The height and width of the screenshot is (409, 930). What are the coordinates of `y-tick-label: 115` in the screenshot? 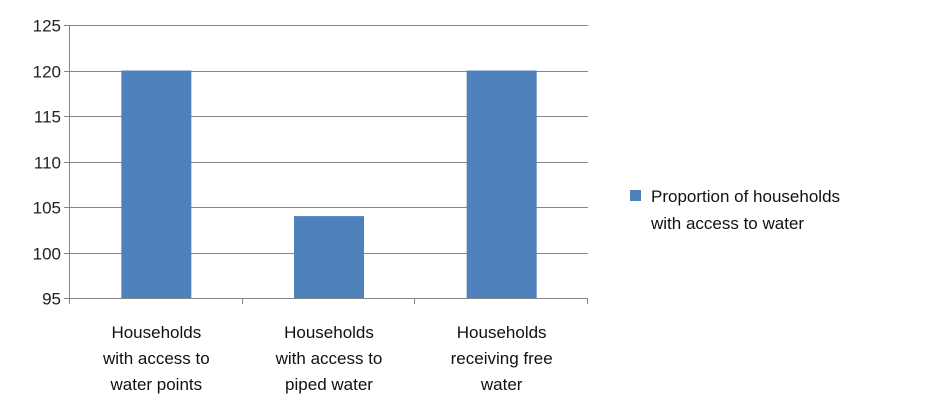 It's located at (47, 117).